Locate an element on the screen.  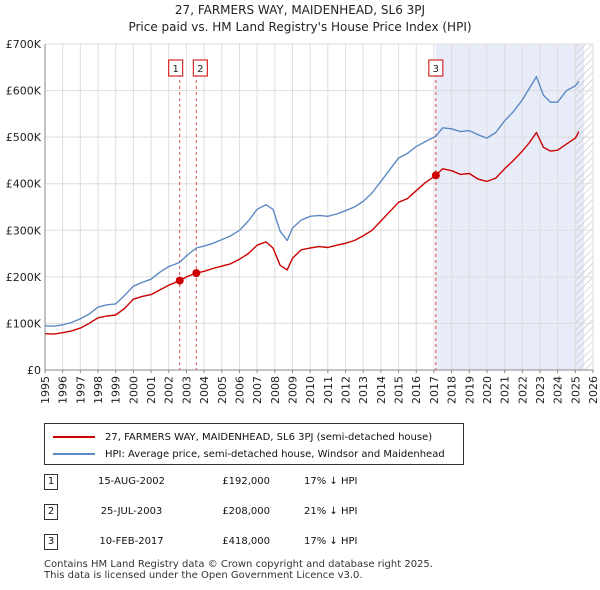
x-tick-label: 2009 is located at coordinates (292, 390).